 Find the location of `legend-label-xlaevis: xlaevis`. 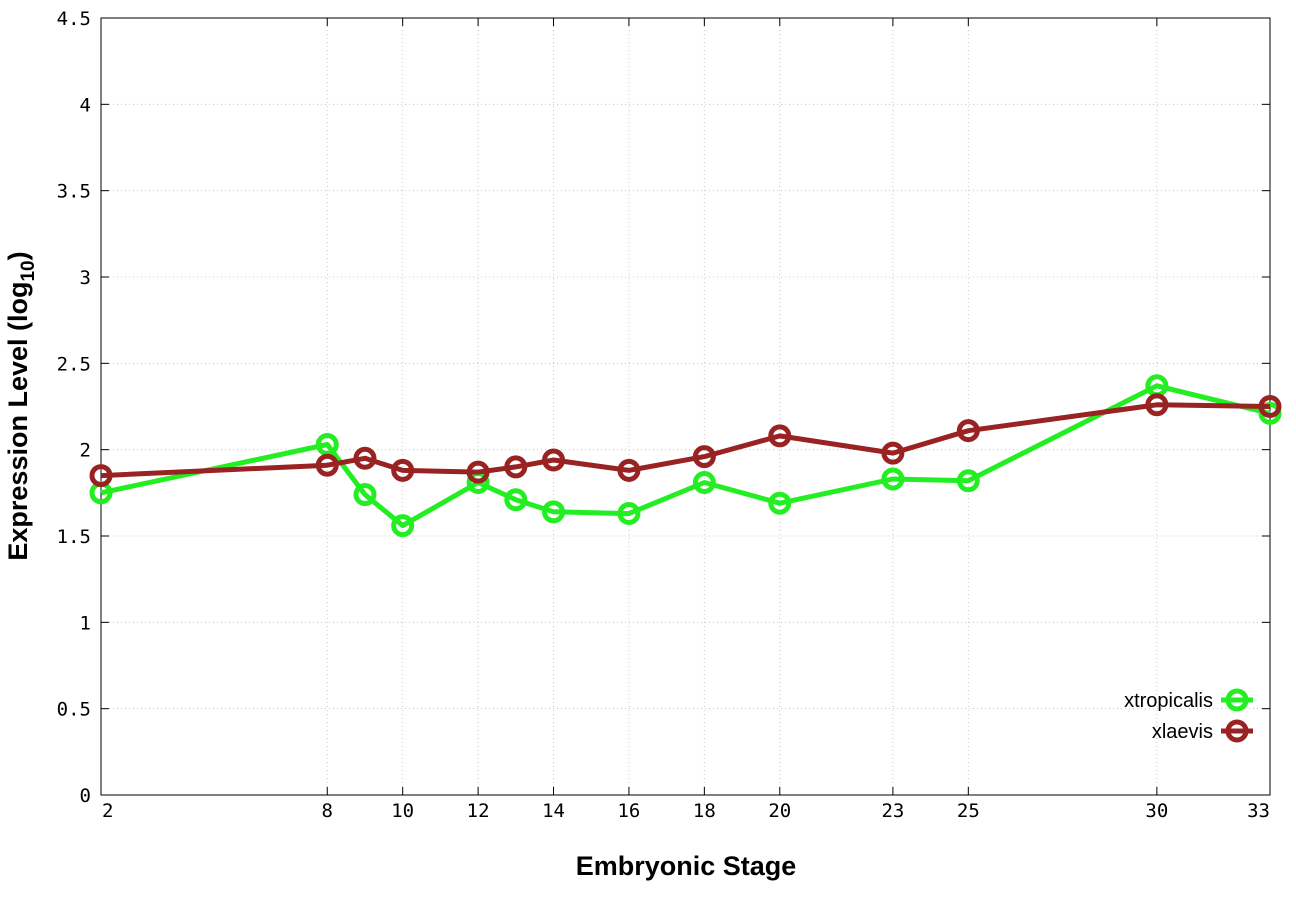

legend-label-xlaevis: xlaevis is located at coordinates (1182, 732).